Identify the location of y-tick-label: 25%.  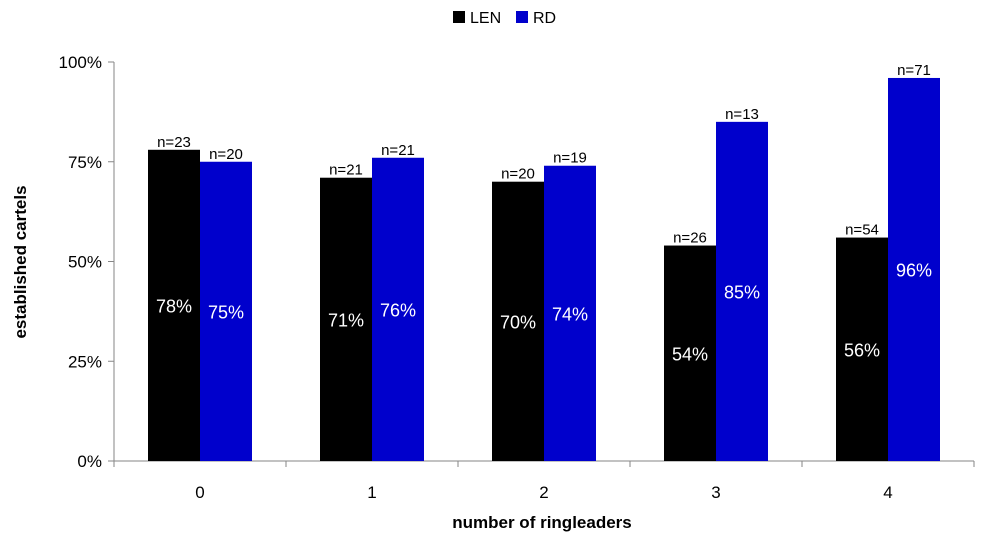
(85, 361).